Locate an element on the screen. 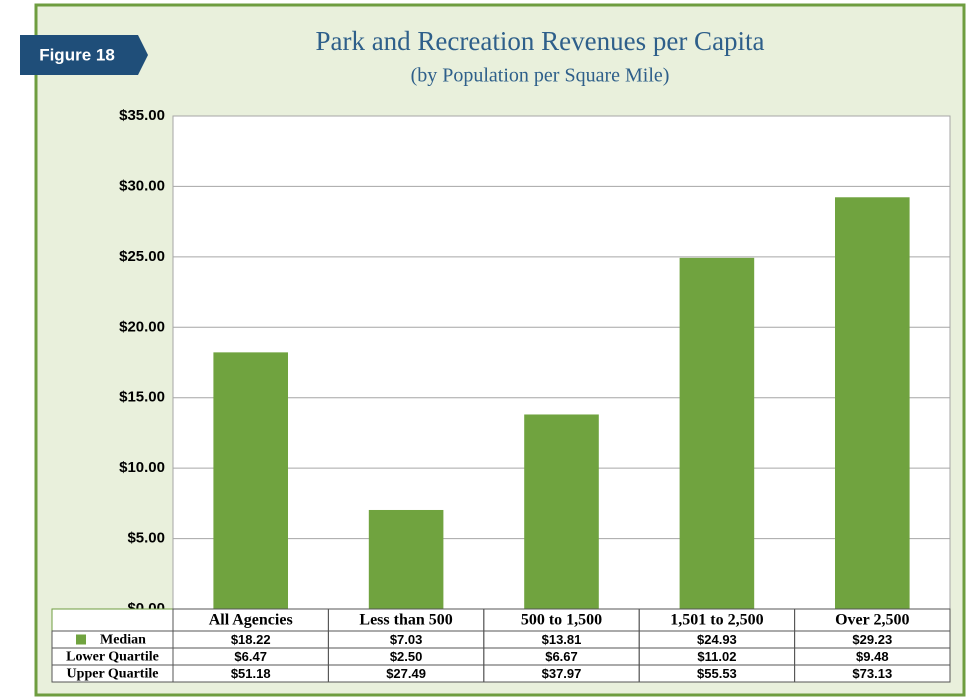 This screenshot has height=700, width=968. row-label: Upper Quartile is located at coordinates (113, 674).